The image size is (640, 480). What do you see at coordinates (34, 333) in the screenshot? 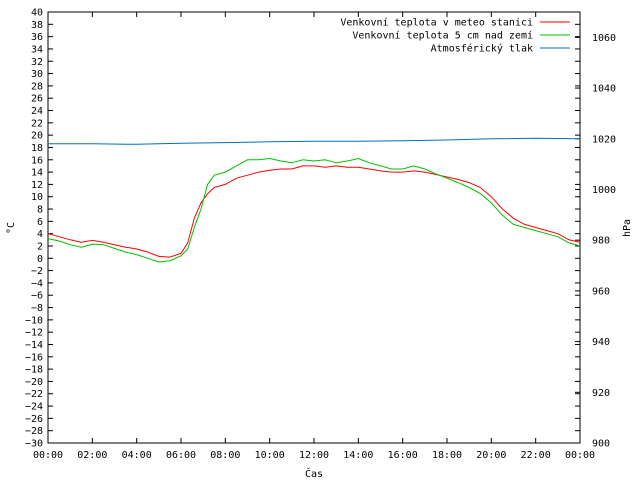
I see `y-tick-label: −12` at bounding box center [34, 333].